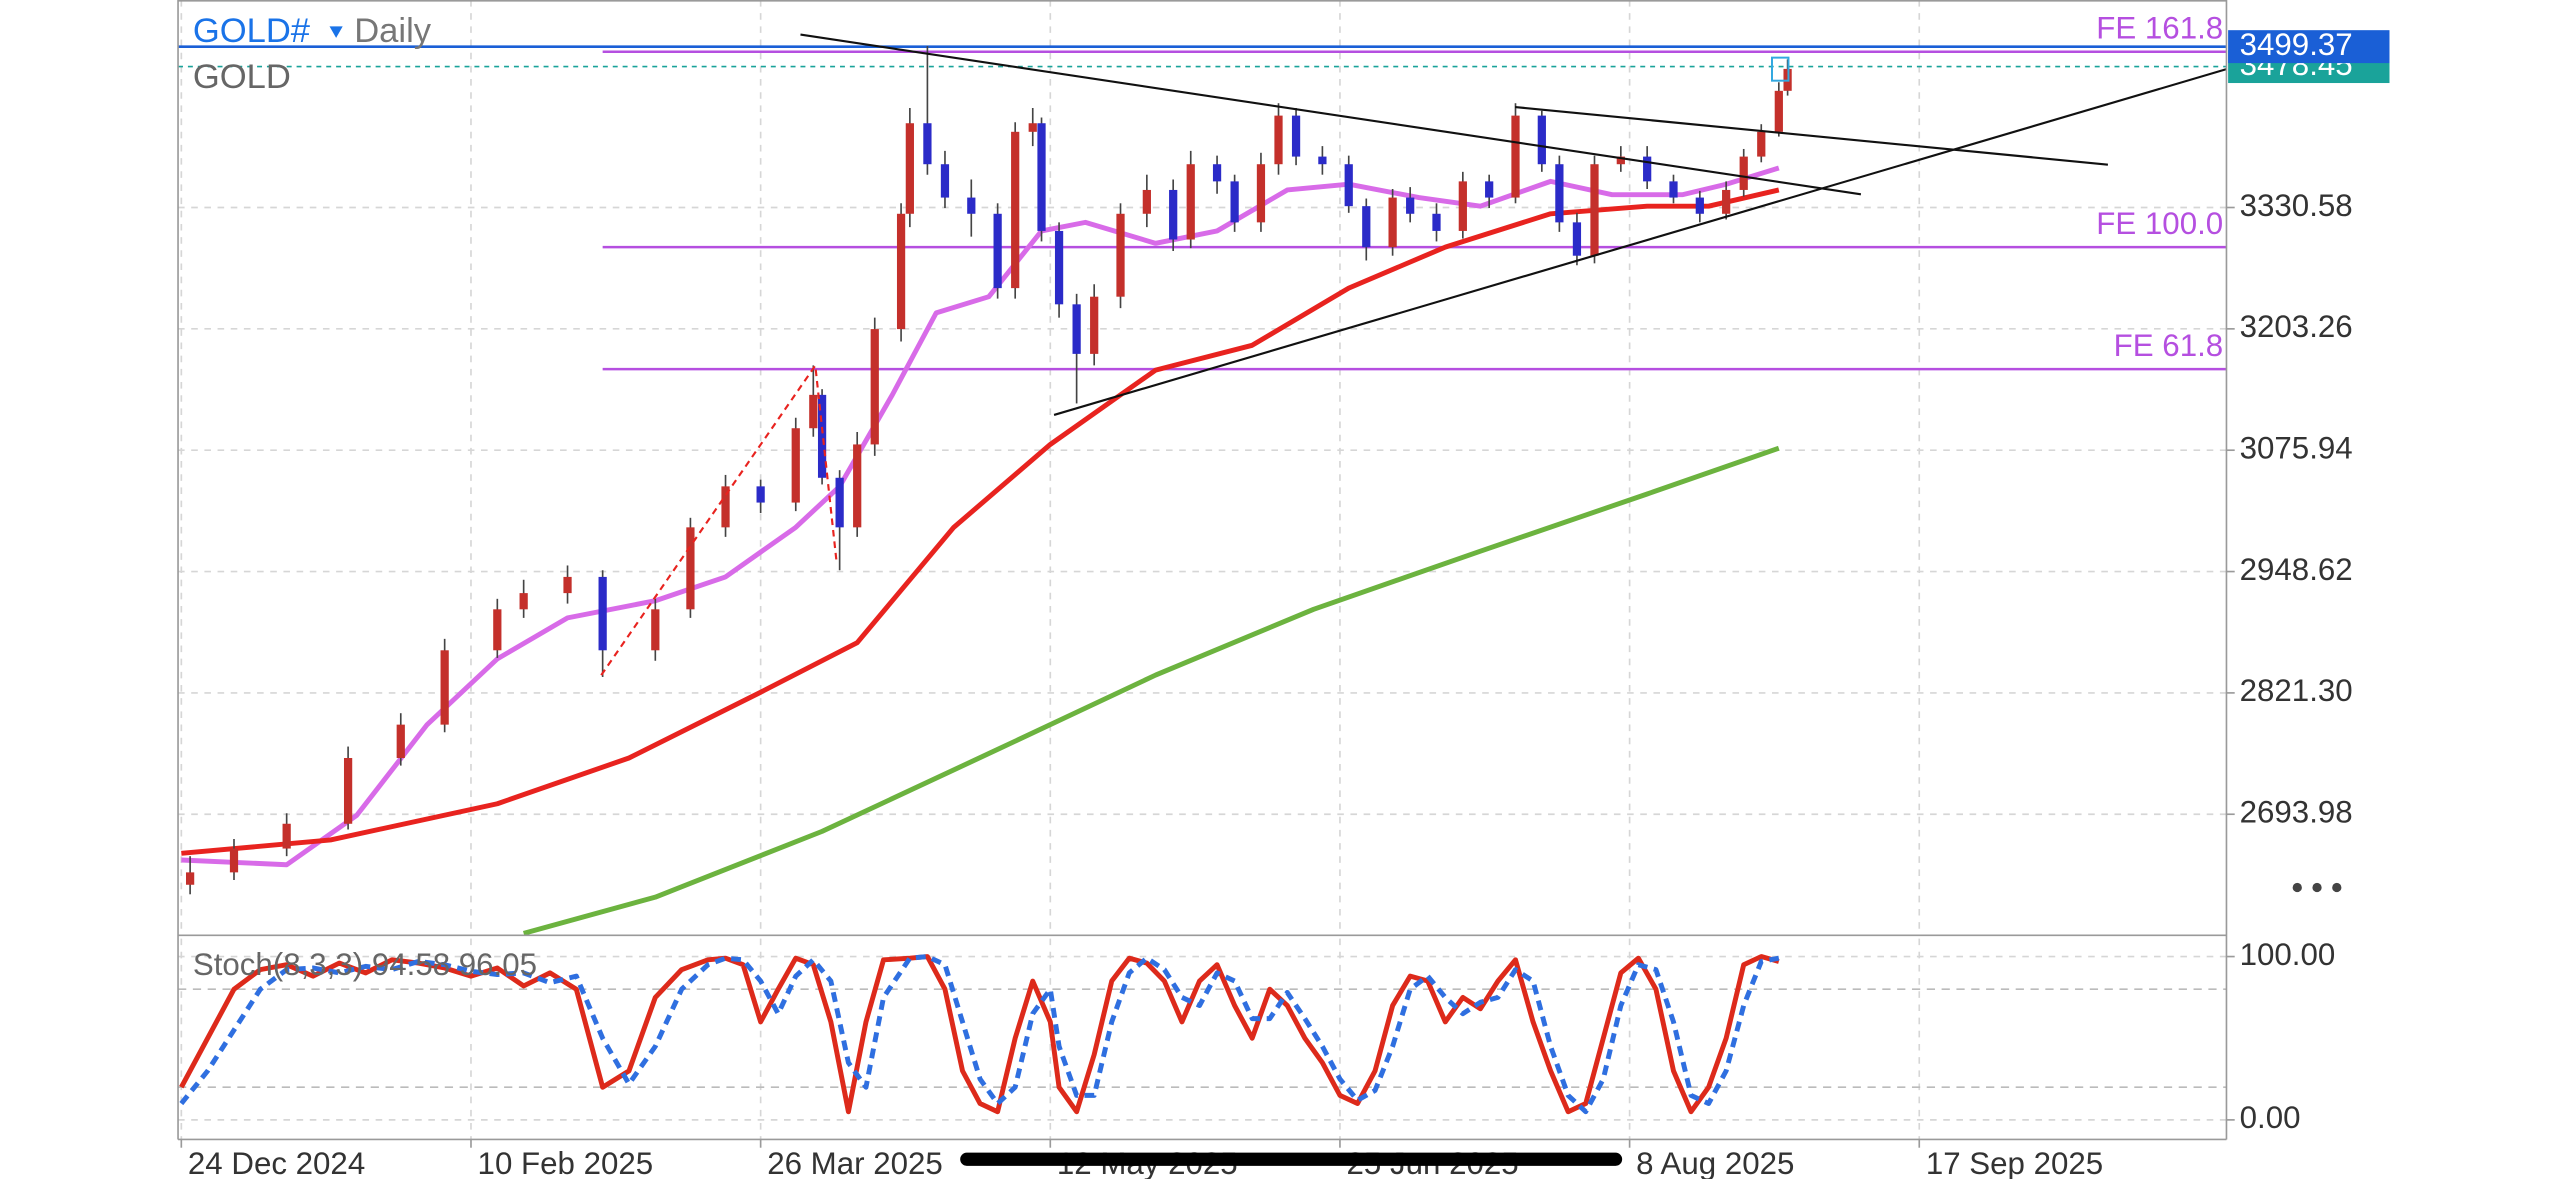 This screenshot has width=2556, height=1179. Describe the element at coordinates (336, 32) in the screenshot. I see `dropdown-icon` at that location.